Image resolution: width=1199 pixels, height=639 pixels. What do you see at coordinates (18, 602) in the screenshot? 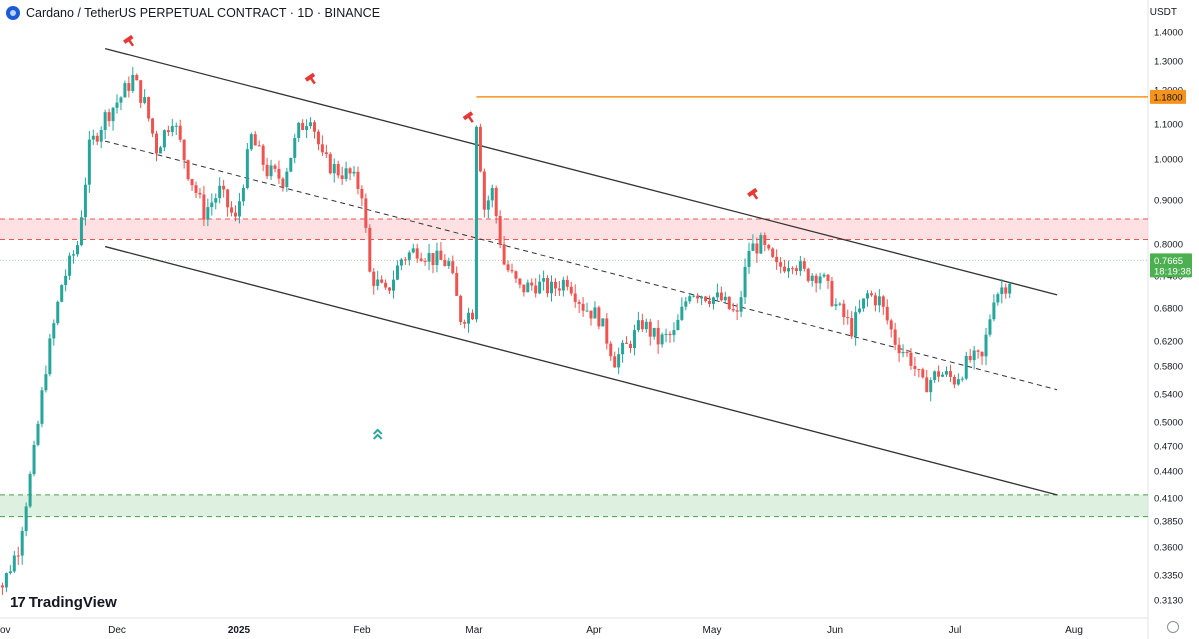
I see `tradingview-logo-mark: 17` at bounding box center [18, 602].